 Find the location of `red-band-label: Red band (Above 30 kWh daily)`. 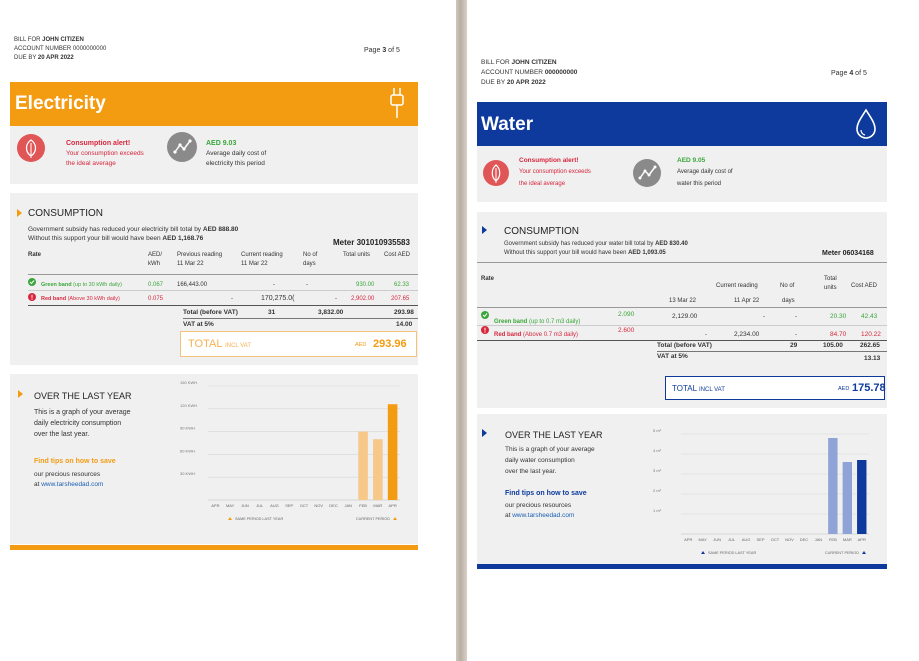

red-band-label: Red band (Above 30 kWh daily) is located at coordinates (80, 299).